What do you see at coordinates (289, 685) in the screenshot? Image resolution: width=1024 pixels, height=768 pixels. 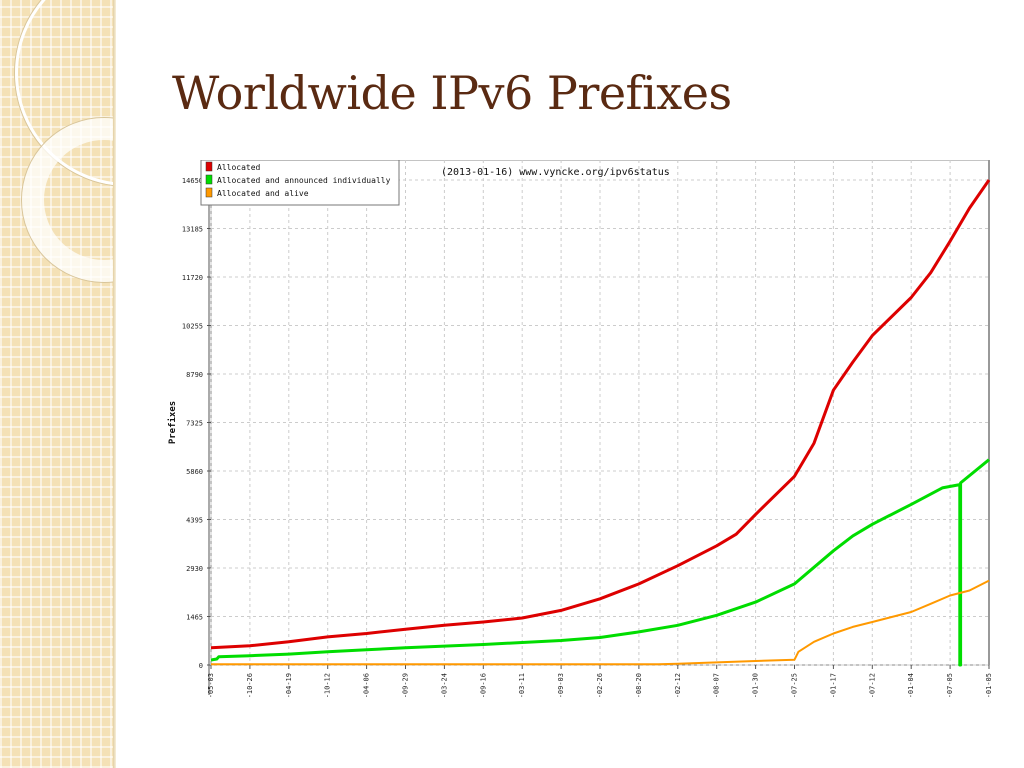 I see `x-tick-label: -04-19` at bounding box center [289, 685].